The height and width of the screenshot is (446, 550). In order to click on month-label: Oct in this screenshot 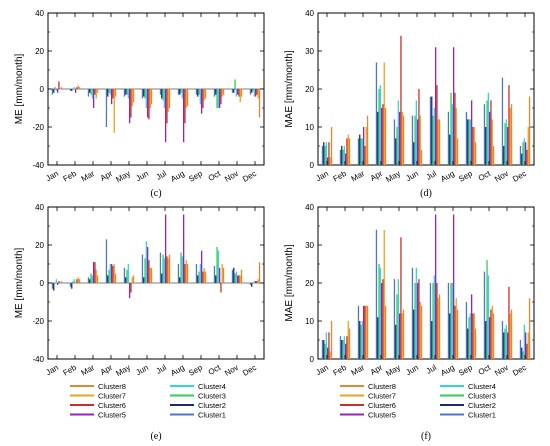, I will do `click(215, 370)`.